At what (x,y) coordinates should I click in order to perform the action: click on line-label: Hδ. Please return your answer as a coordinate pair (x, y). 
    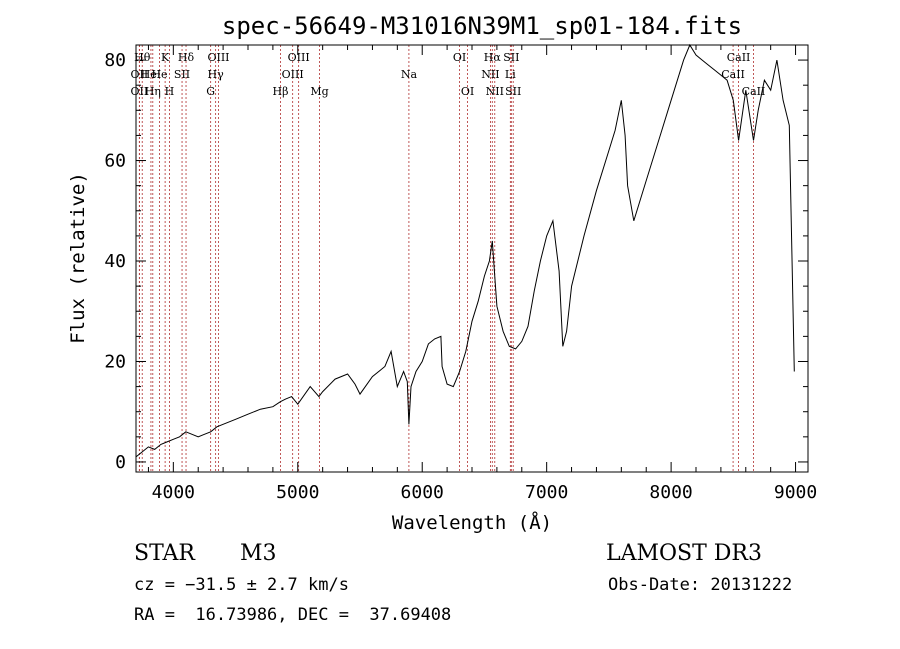
    Looking at the image, I should click on (186, 57).